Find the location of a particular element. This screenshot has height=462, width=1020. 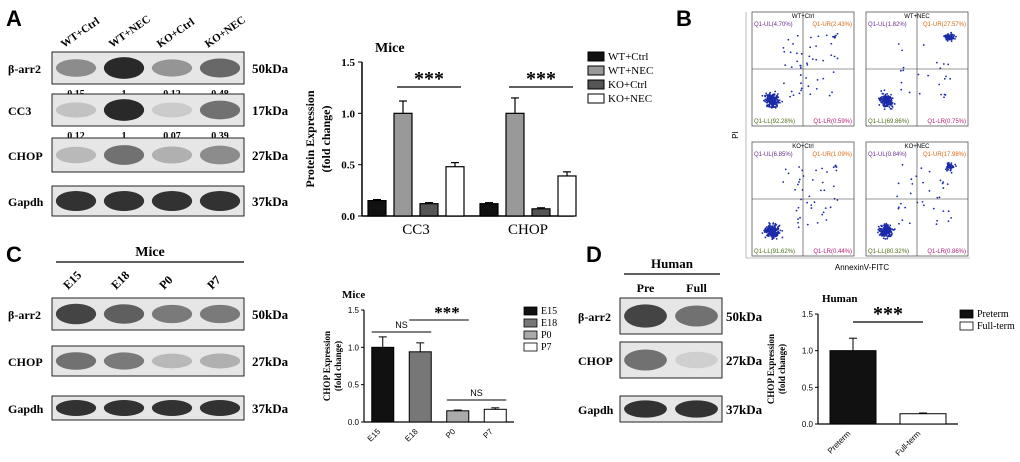

chart-c-legend-label: P7 is located at coordinates (546, 347).